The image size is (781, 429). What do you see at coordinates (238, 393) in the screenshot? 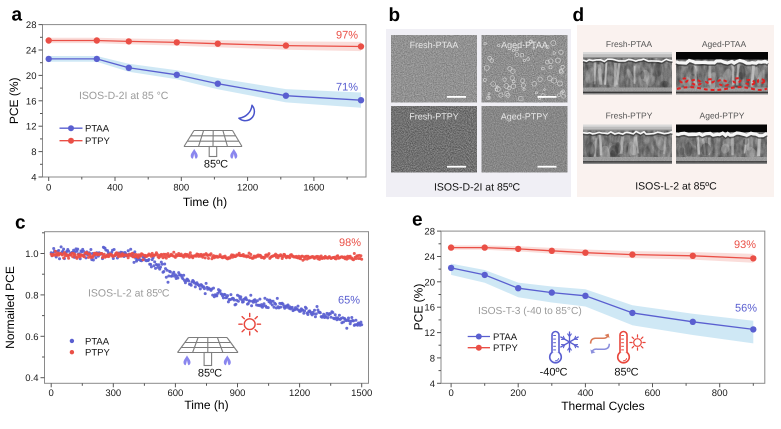
I see `svg-text: 900` at bounding box center [238, 393].